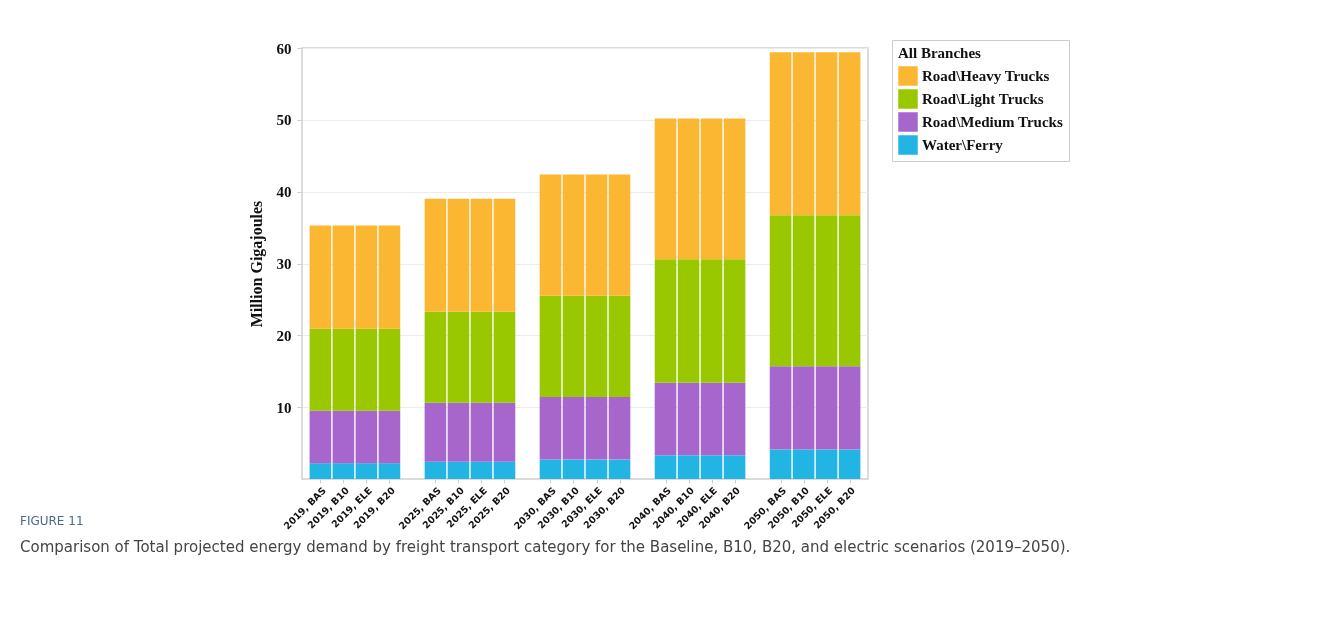 Image resolution: width=1326 pixels, height=631 pixels. I want to click on legend-label: Water\Ferry, so click(963, 145).